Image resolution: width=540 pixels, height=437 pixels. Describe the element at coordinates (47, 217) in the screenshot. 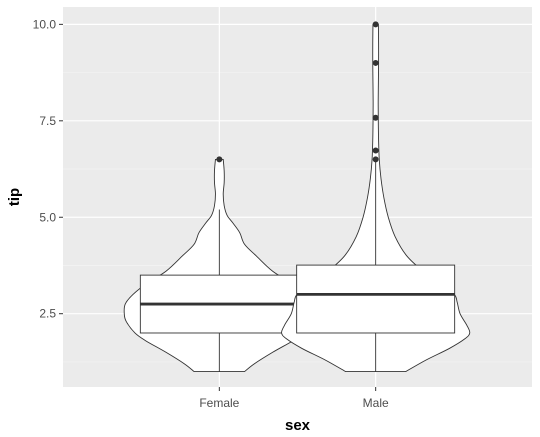

I see `y-tick-label-1: 5.0` at that location.